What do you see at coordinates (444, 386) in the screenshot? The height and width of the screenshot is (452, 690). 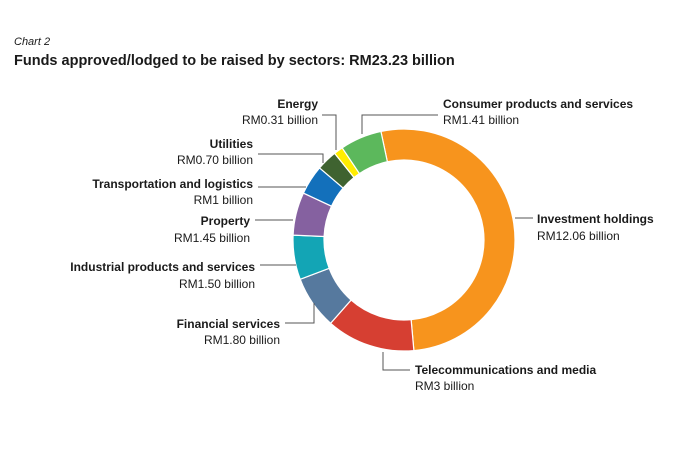 I see `value-telecom: RM3 billion` at bounding box center [444, 386].